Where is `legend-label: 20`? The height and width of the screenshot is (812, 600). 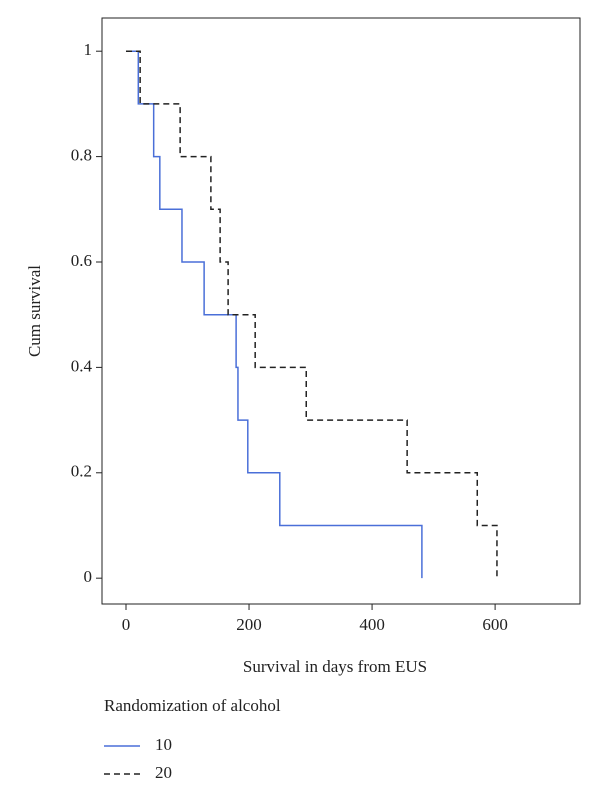 legend-label: 20 is located at coordinates (163, 772).